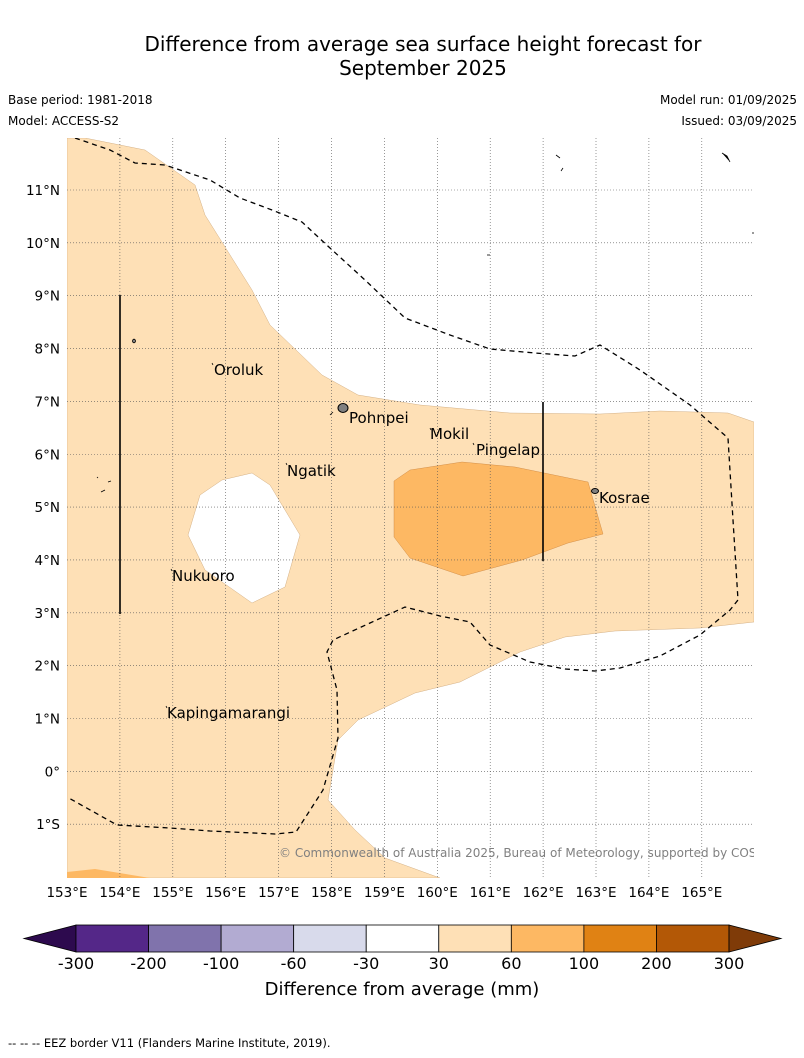  Describe the element at coordinates (437, 893) in the screenshot. I see `lon-tick-label: 160°E` at that location.